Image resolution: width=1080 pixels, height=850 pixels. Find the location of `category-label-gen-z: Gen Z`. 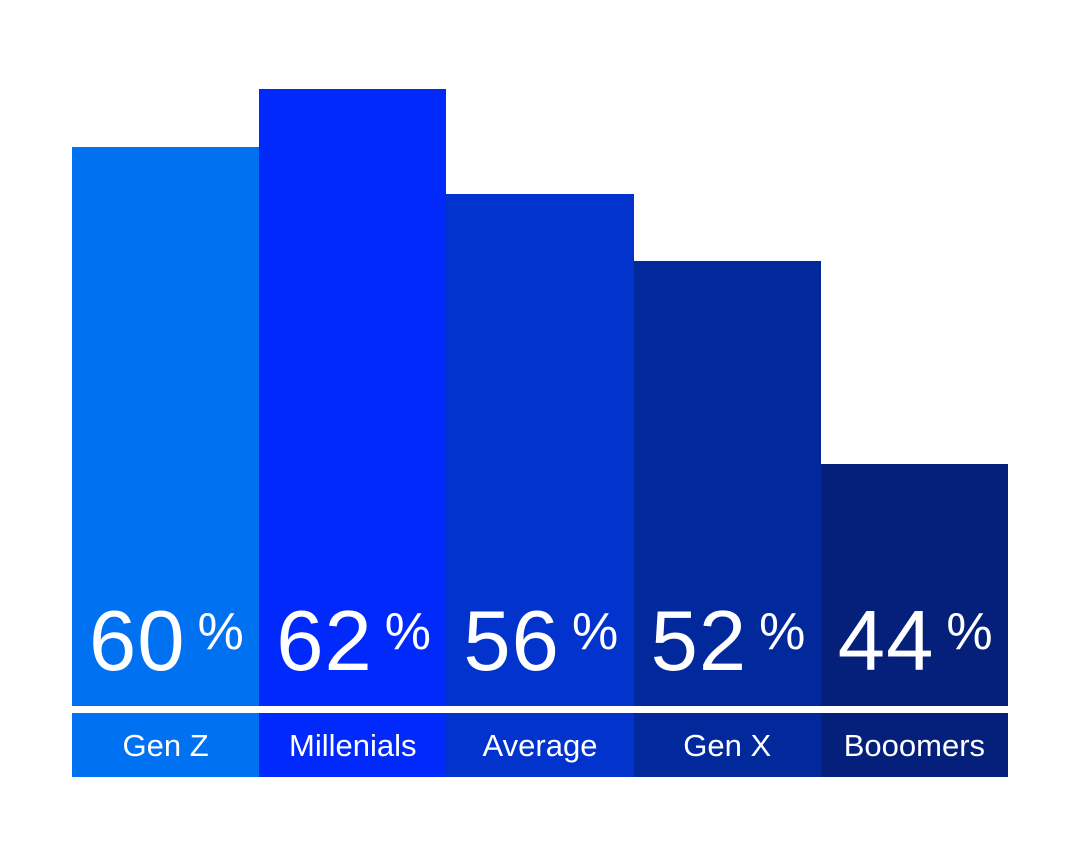

category-label-gen-z: Gen Z is located at coordinates (166, 745).